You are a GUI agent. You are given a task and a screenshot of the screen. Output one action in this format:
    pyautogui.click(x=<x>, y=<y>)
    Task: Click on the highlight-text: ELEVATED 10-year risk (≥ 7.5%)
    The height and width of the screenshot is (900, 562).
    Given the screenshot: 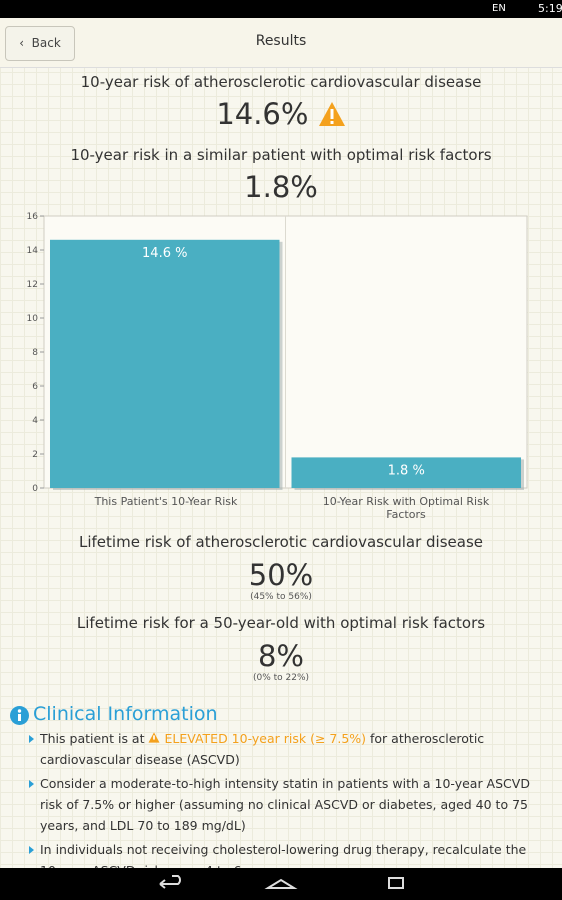 What is the action you would take?
    pyautogui.click(x=265, y=738)
    